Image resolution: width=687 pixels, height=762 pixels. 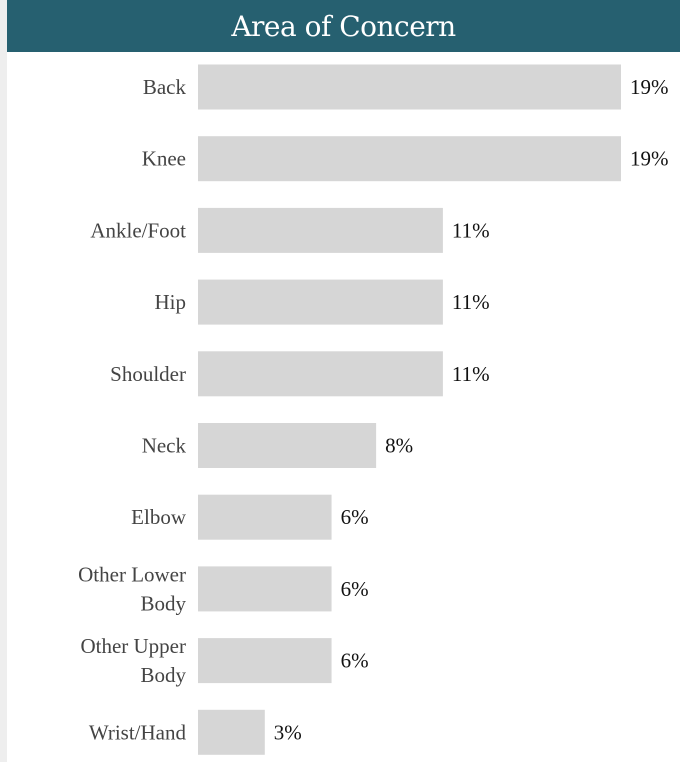 I want to click on chart-title-bar: Area of Concern, so click(x=343, y=26).